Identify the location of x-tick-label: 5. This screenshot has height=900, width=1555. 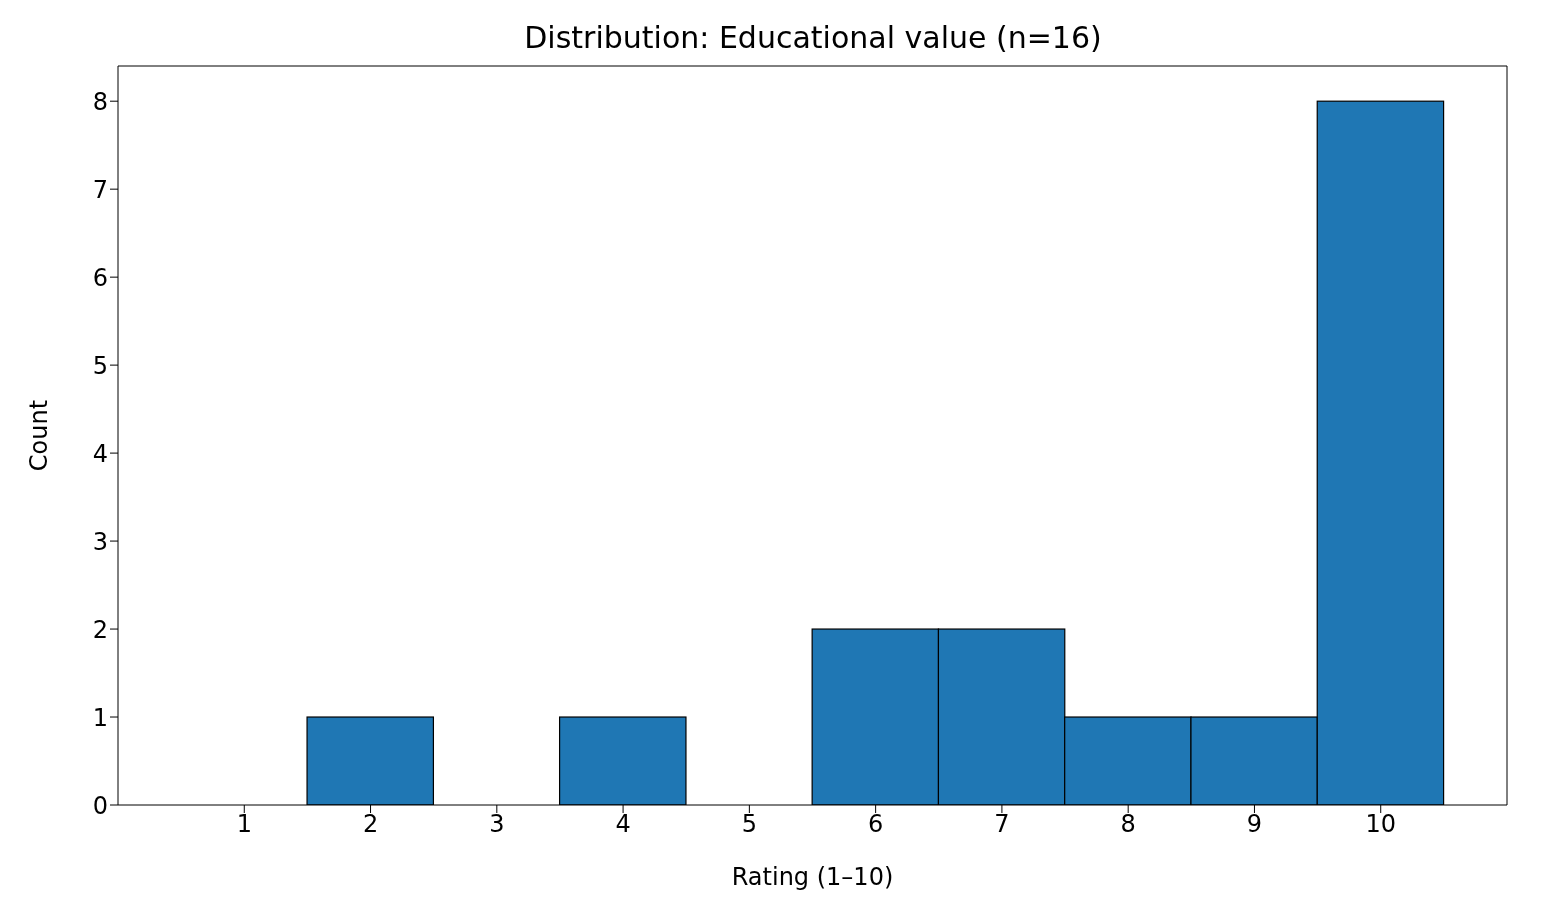
(749, 824).